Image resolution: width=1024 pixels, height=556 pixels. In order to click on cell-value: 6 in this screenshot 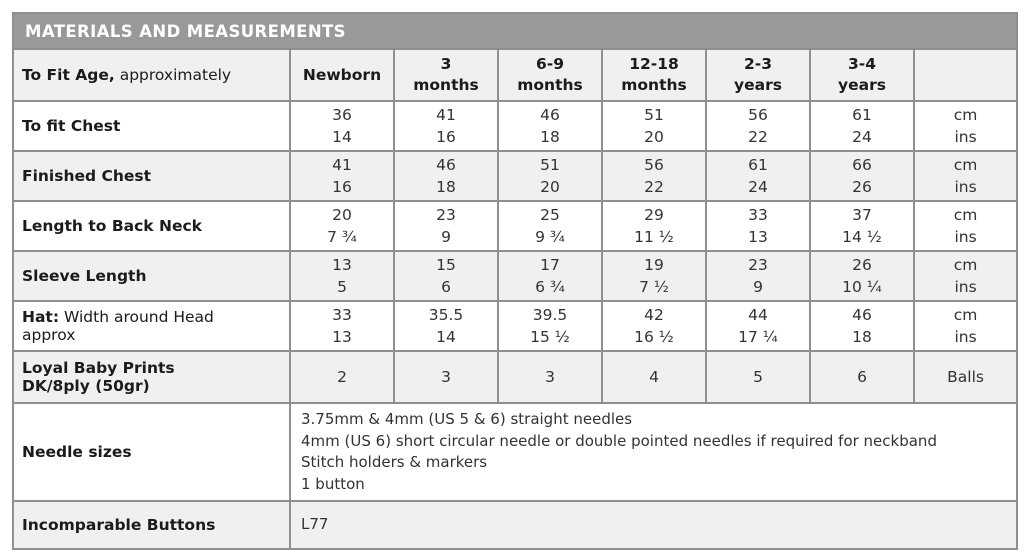, I will do `click(862, 377)`.